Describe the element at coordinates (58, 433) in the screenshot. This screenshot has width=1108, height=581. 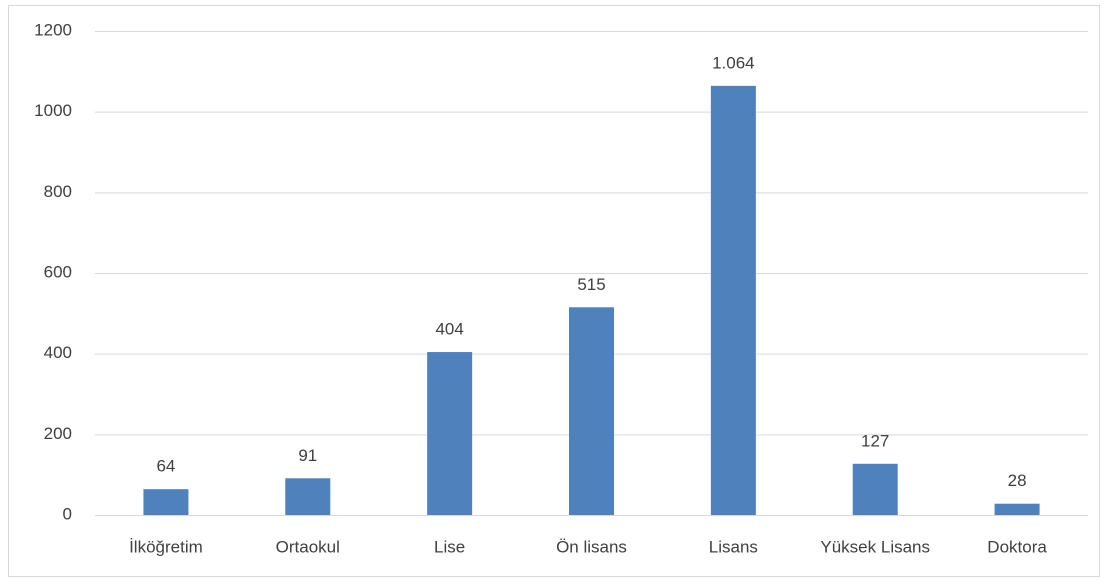
I see `y-tick-label: 200` at that location.